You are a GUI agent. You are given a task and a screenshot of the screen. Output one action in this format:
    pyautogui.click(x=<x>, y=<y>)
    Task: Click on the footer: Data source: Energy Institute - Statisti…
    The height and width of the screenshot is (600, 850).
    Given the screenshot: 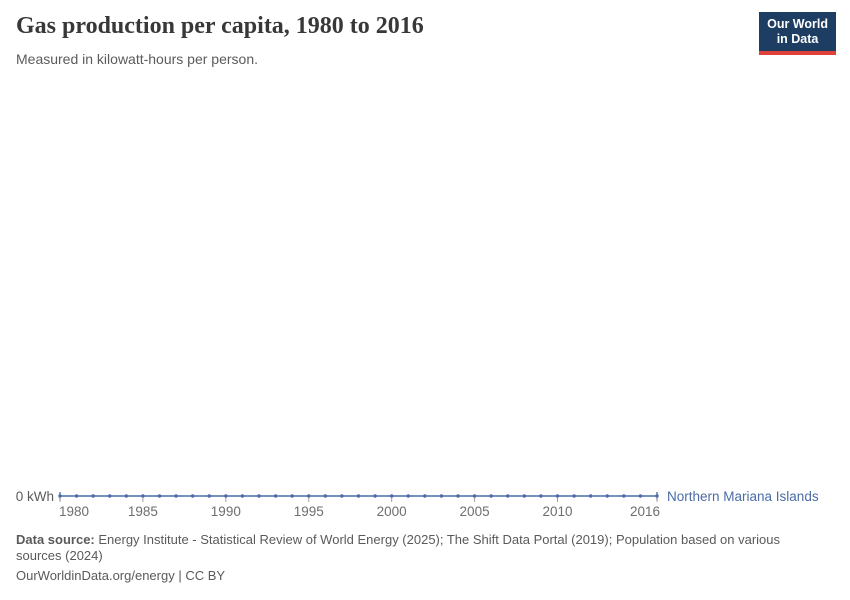 What is the action you would take?
    pyautogui.click(x=422, y=558)
    